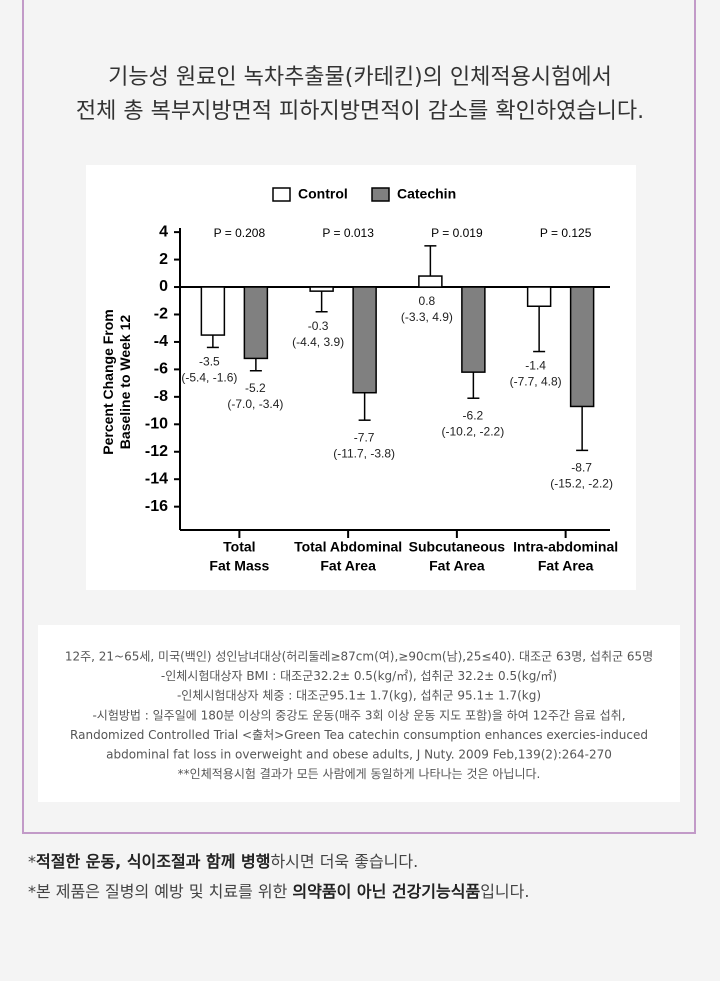  I want to click on y-tick-label: 2, so click(163, 259).